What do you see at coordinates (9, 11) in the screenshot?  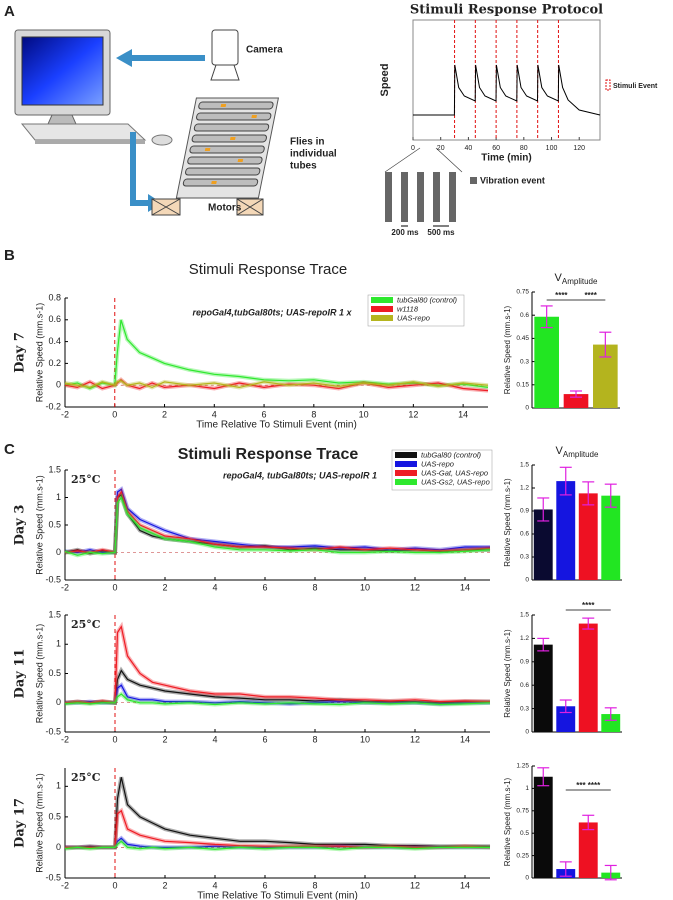 I see `panel-label: A` at bounding box center [9, 11].